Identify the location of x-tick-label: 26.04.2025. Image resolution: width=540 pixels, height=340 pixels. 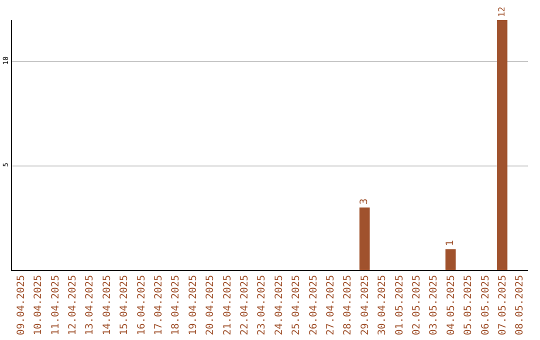
(314, 305).